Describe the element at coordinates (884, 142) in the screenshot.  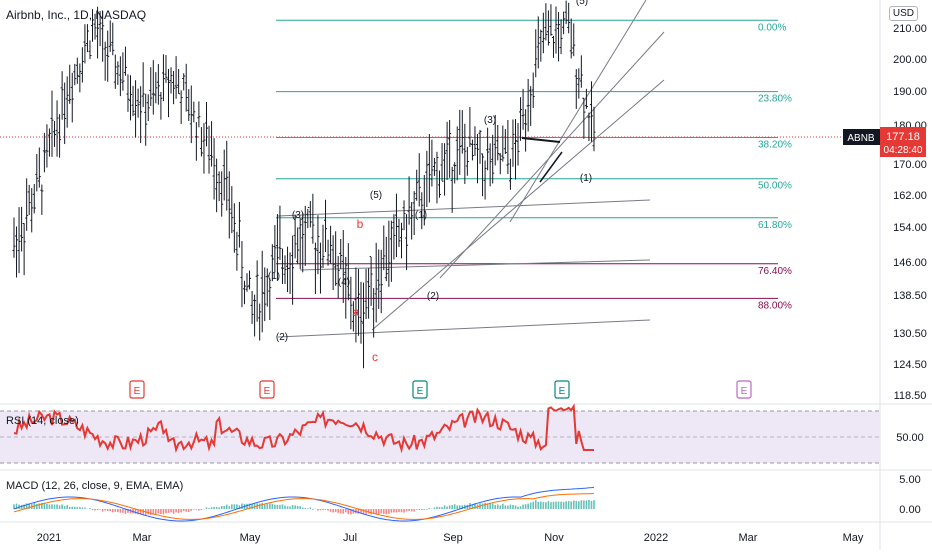
I see `price-badge: ABNB 177.18 04:28:40` at that location.